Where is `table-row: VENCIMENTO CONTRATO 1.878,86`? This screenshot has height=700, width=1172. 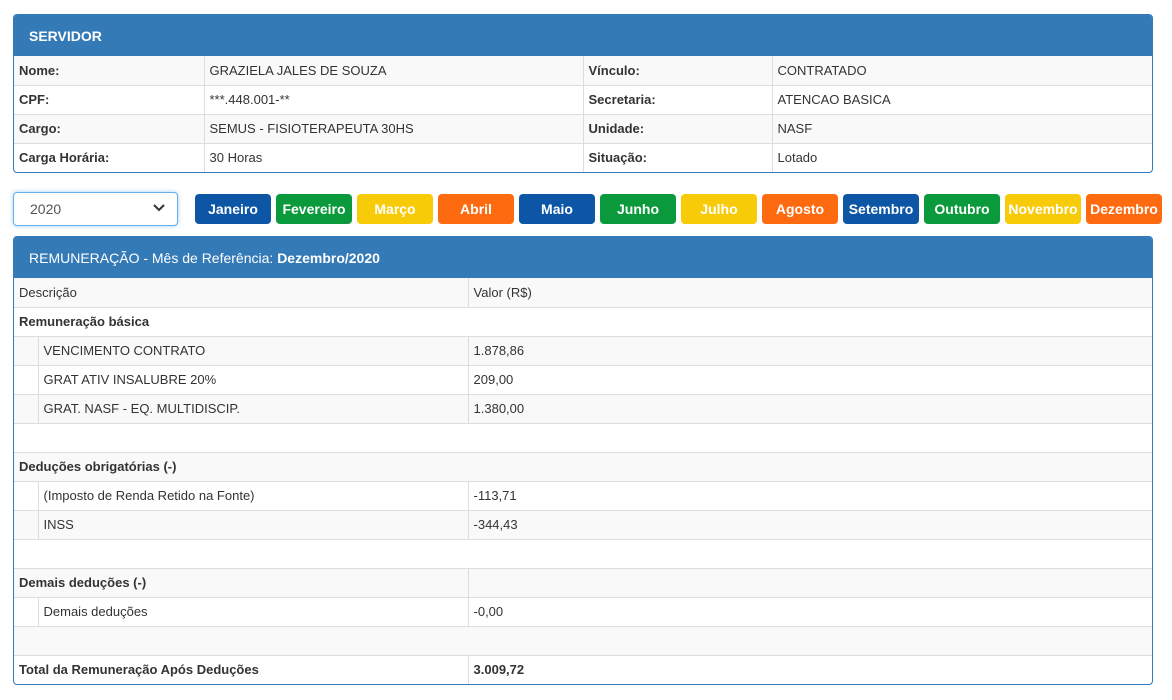
table-row: VENCIMENTO CONTRATO 1.878,86 is located at coordinates (583, 350).